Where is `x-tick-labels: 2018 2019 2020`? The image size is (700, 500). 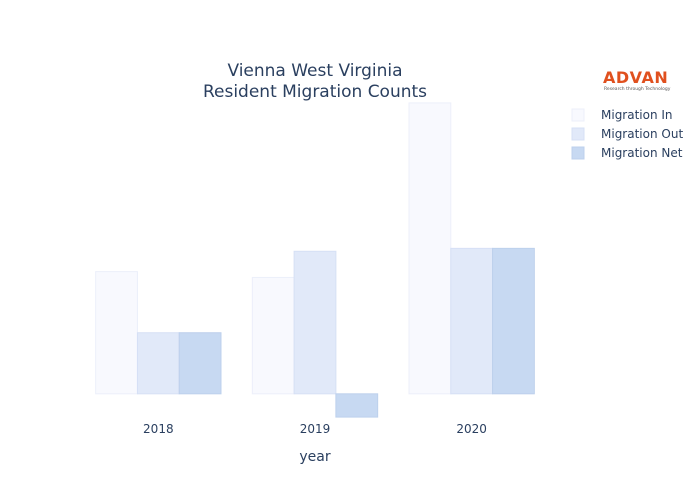 x-tick-labels: 2018 2019 2020 is located at coordinates (315, 429).